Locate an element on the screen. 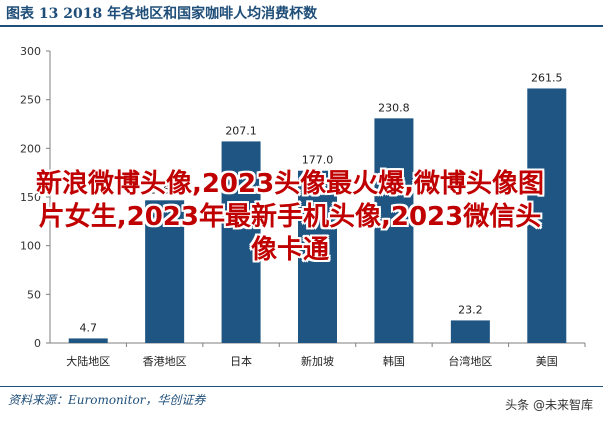 This screenshot has width=603, height=423. bar-value-label: 230.8 is located at coordinates (394, 107).